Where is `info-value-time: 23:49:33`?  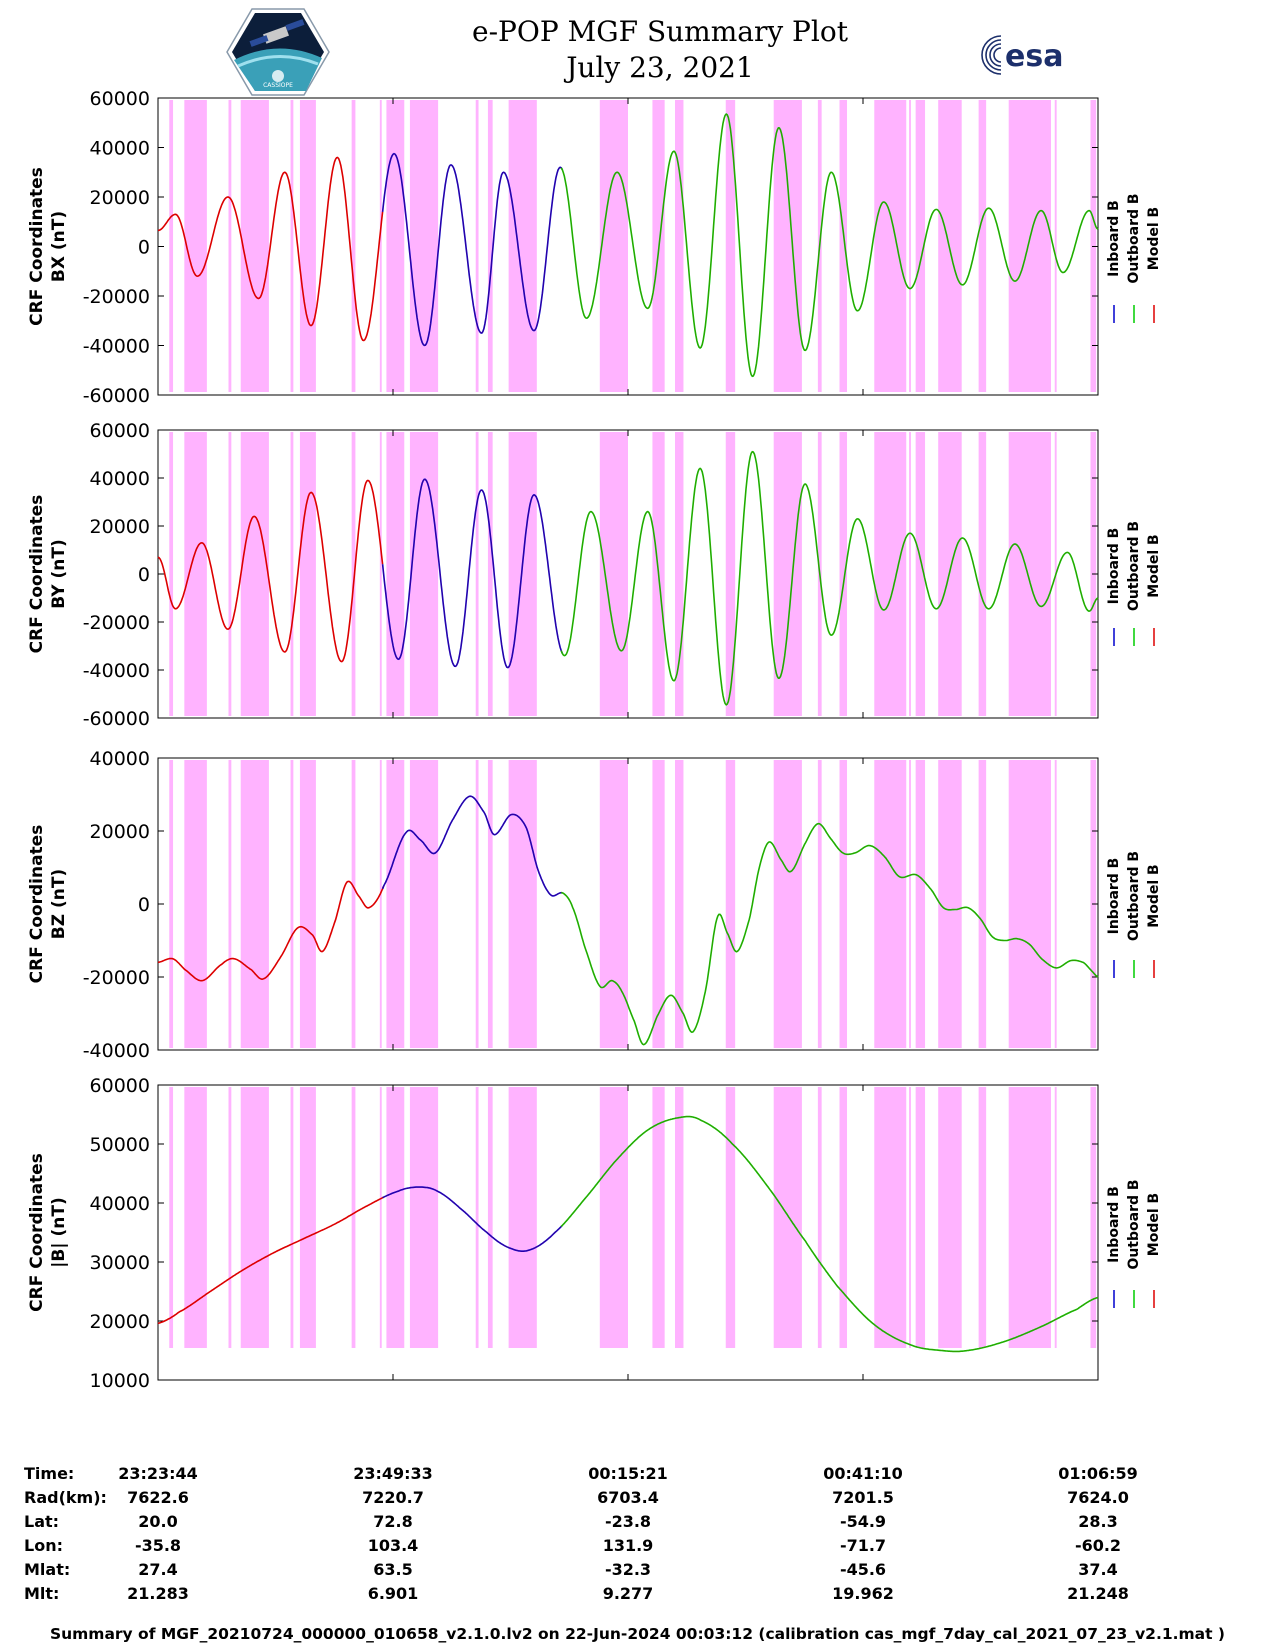
info-value-time: 23:49:33 is located at coordinates (393, 1473).